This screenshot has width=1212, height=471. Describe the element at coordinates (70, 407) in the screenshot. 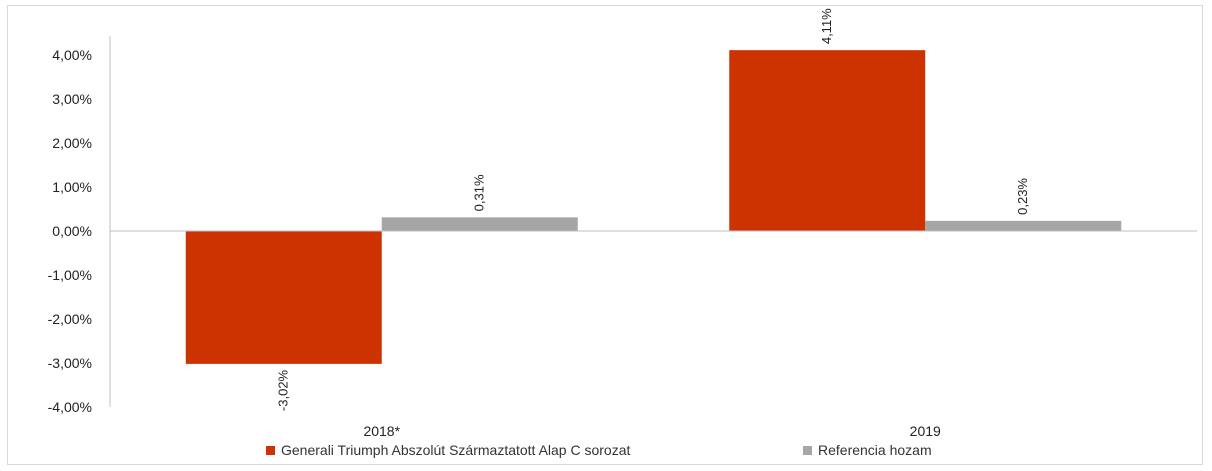

I see `y-tick-label: -4,00%` at that location.